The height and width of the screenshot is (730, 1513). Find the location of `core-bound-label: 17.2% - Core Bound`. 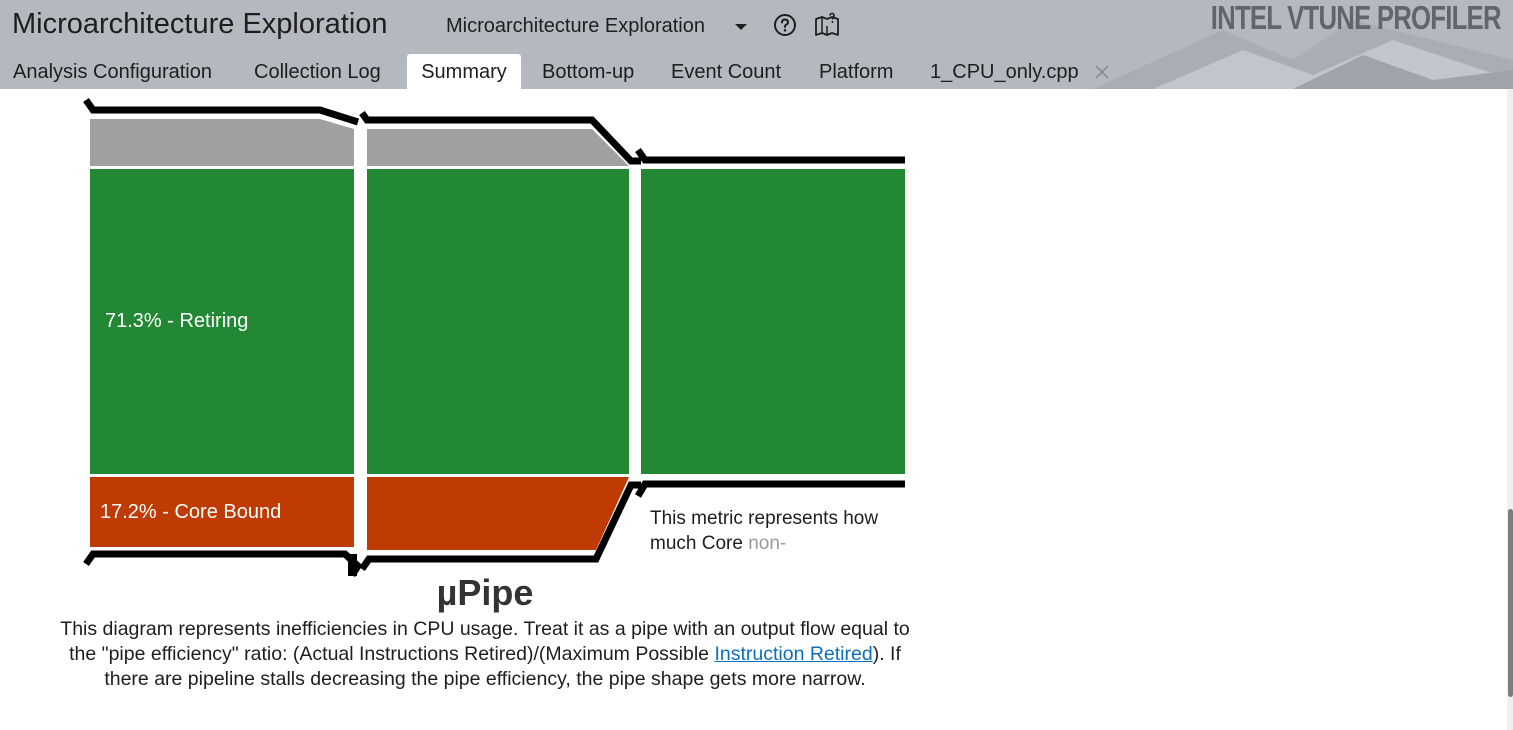

core-bound-label: 17.2% - Core Bound is located at coordinates (191, 512).